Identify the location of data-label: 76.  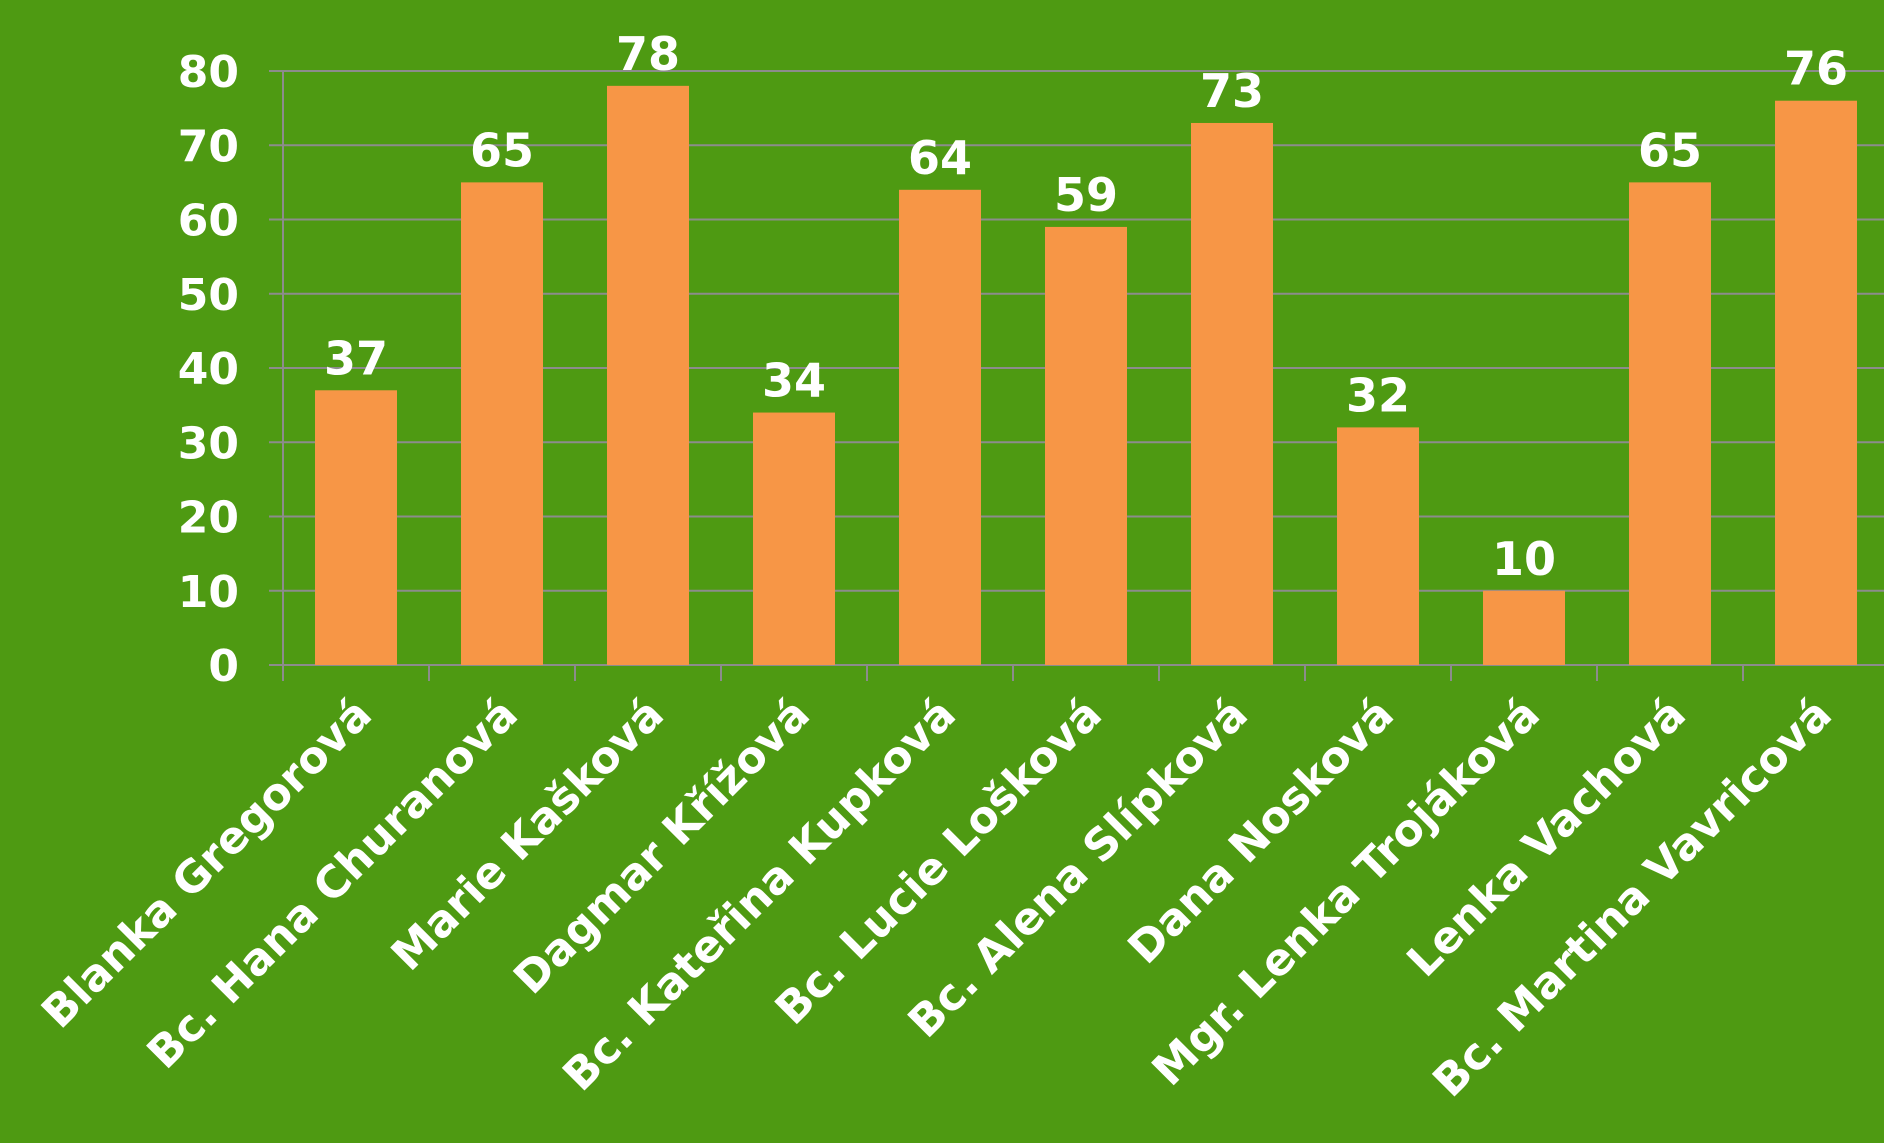
(1816, 69).